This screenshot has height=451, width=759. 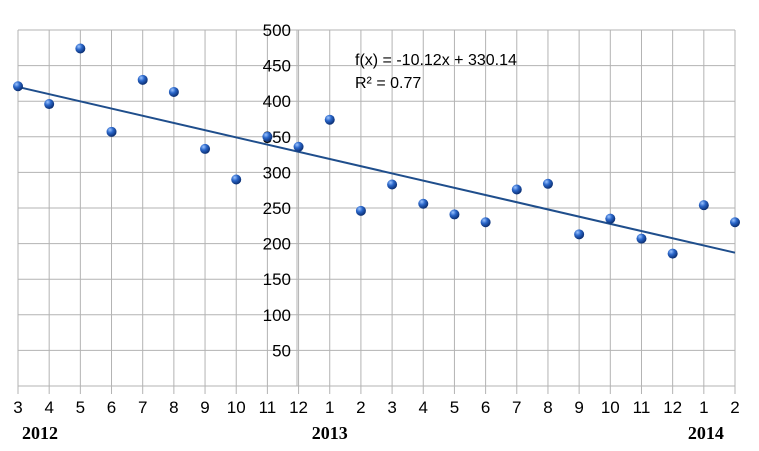 What do you see at coordinates (277, 279) in the screenshot?
I see `y-tick-label: 150` at bounding box center [277, 279].